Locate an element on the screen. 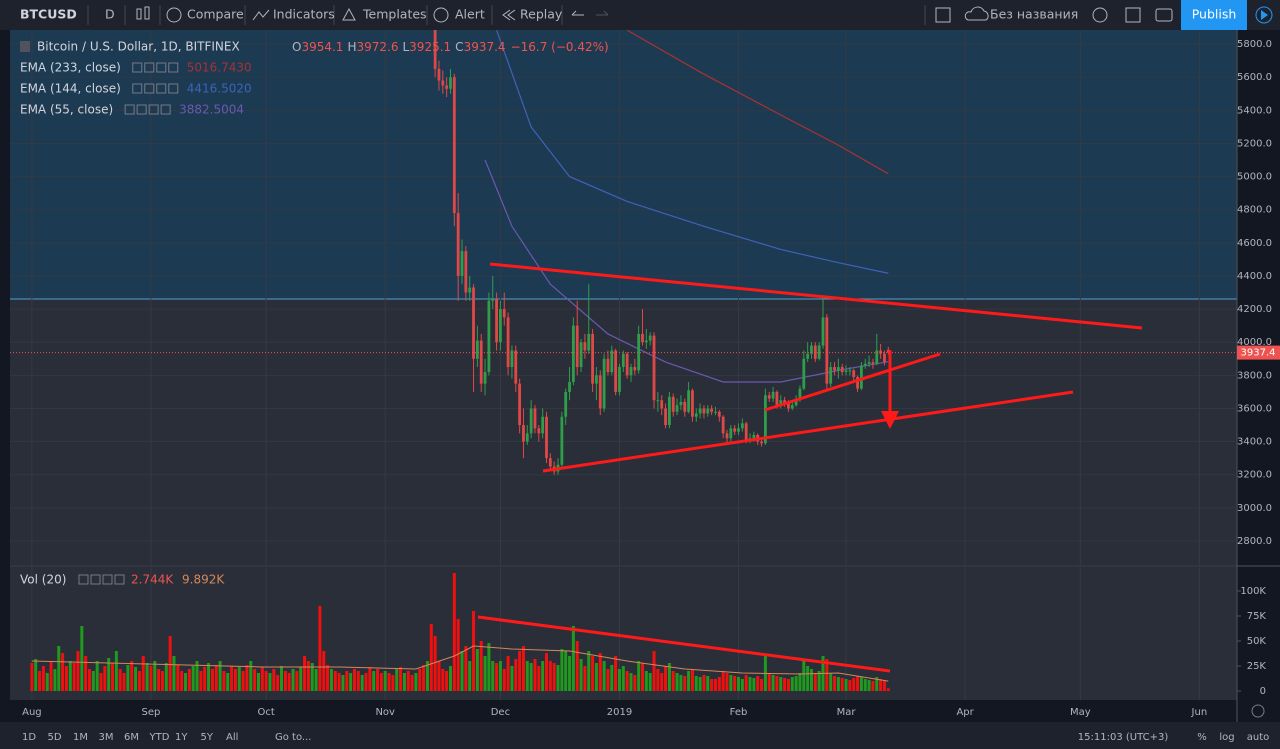  x-tick-label: May is located at coordinates (1080, 712).